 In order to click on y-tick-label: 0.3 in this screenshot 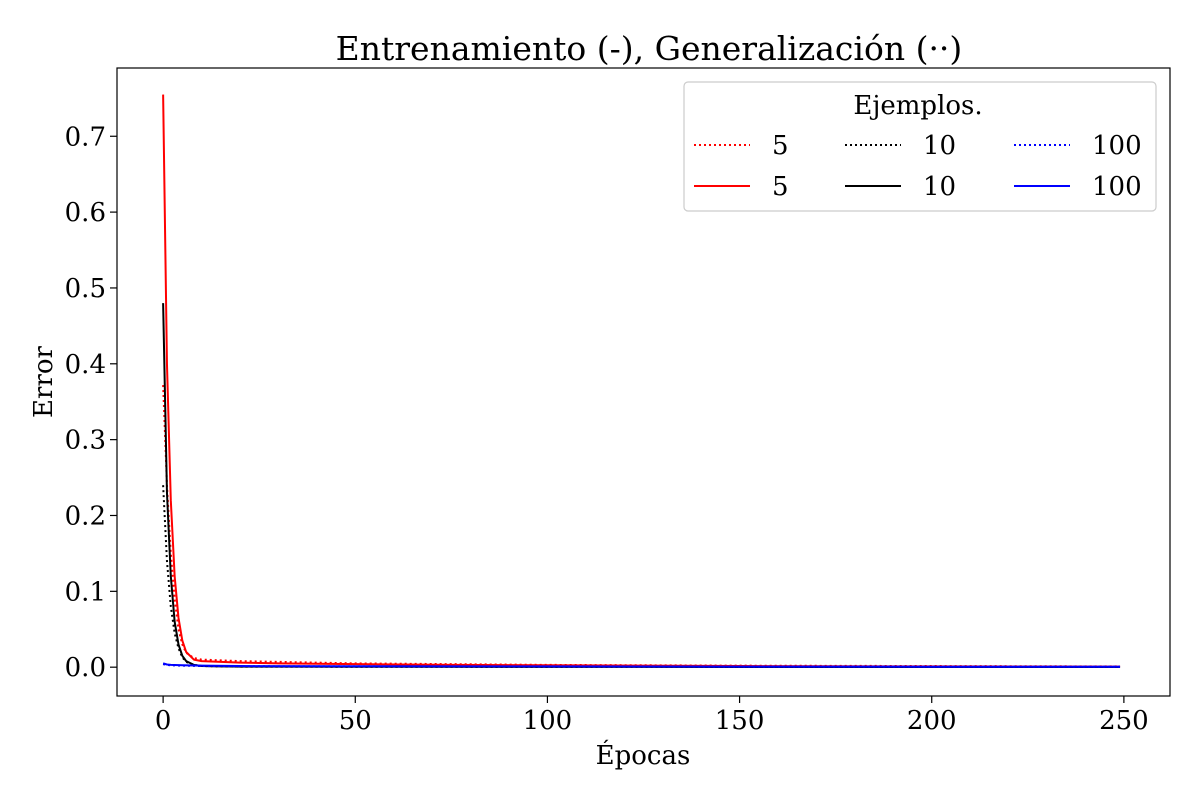, I will do `click(85, 441)`.